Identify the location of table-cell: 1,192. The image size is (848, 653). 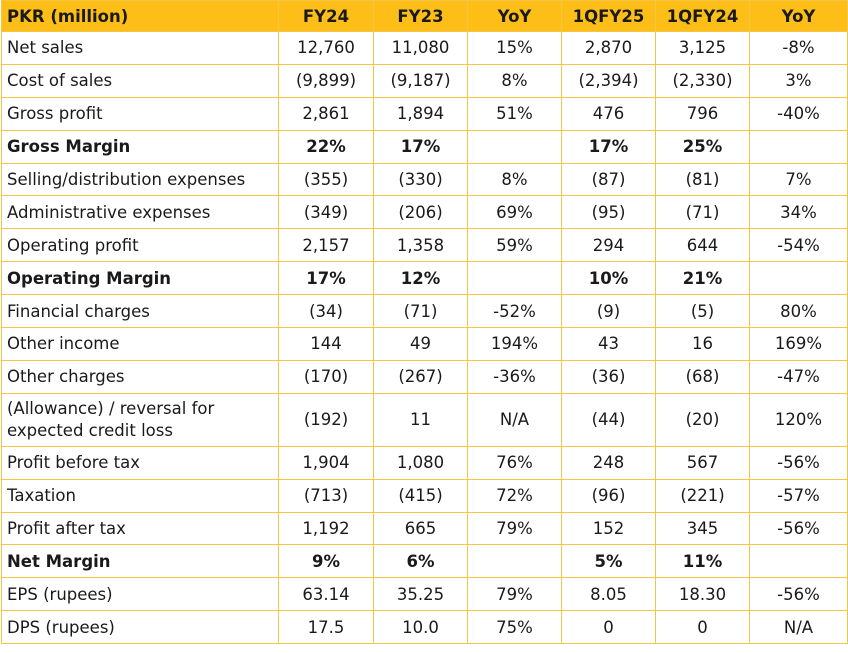
(326, 528).